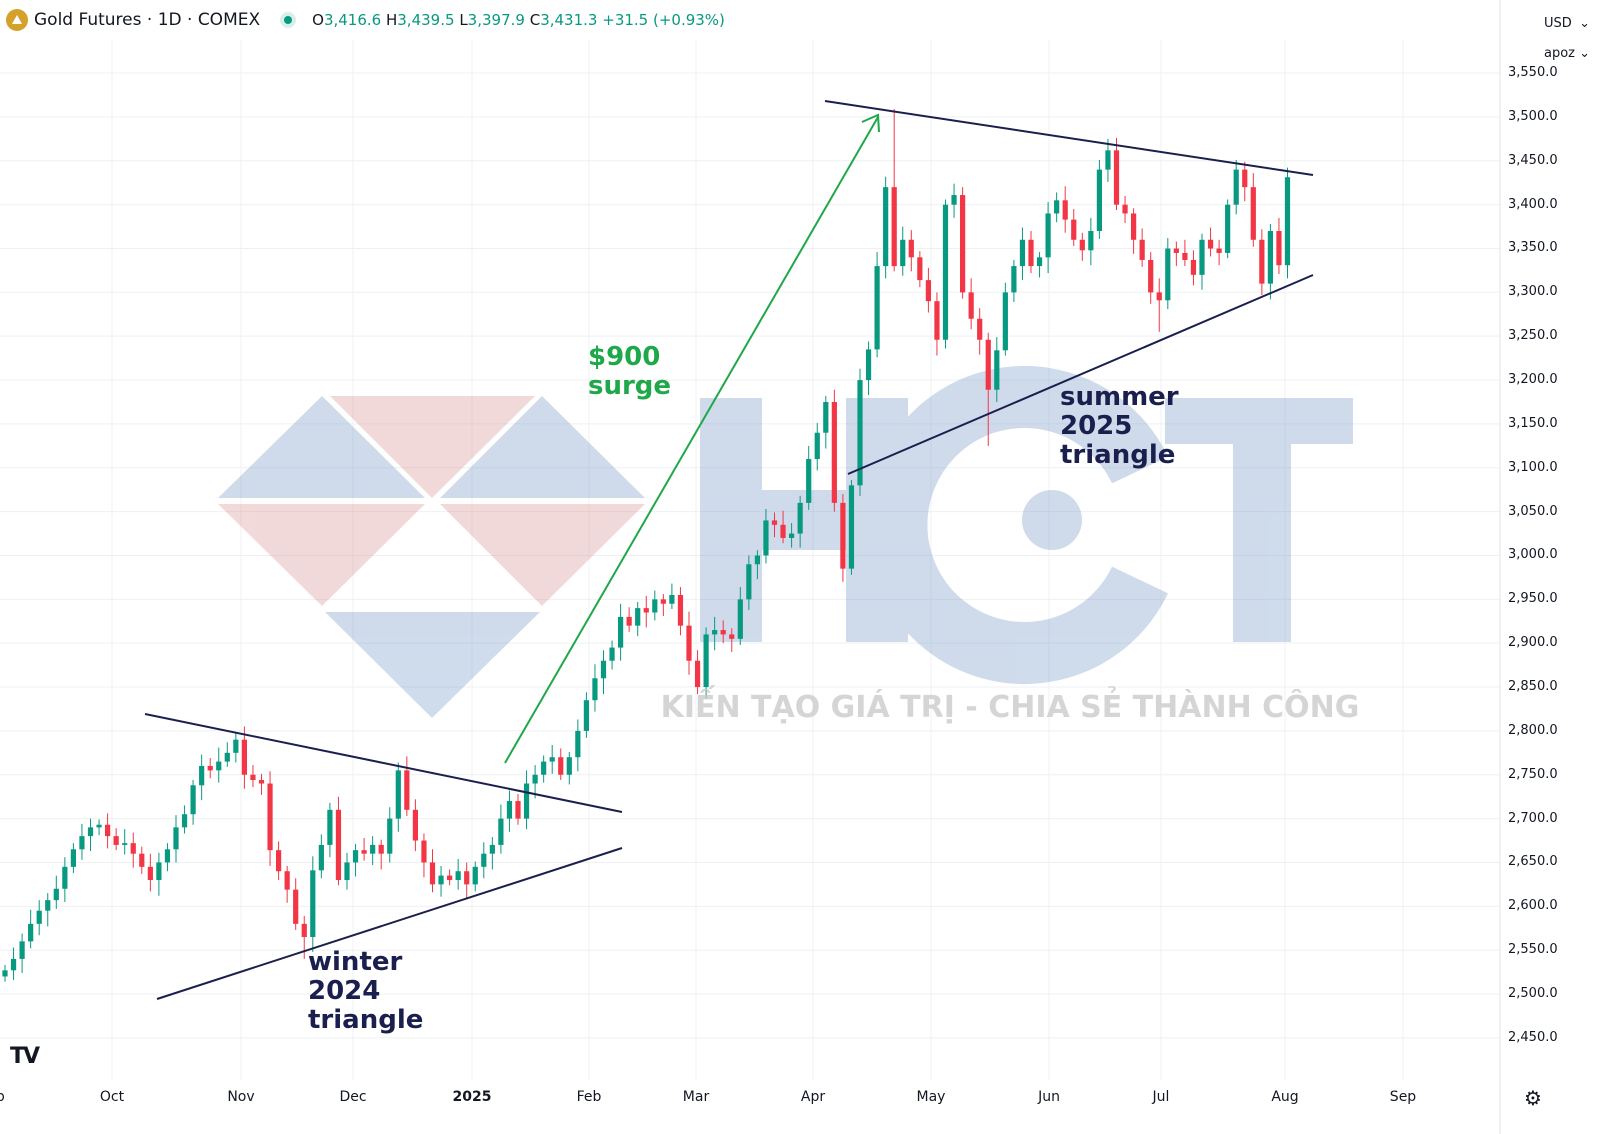 The width and height of the screenshot is (1600, 1134). What do you see at coordinates (1533, 292) in the screenshot?
I see `price-tick-label: 3,300.0` at bounding box center [1533, 292].